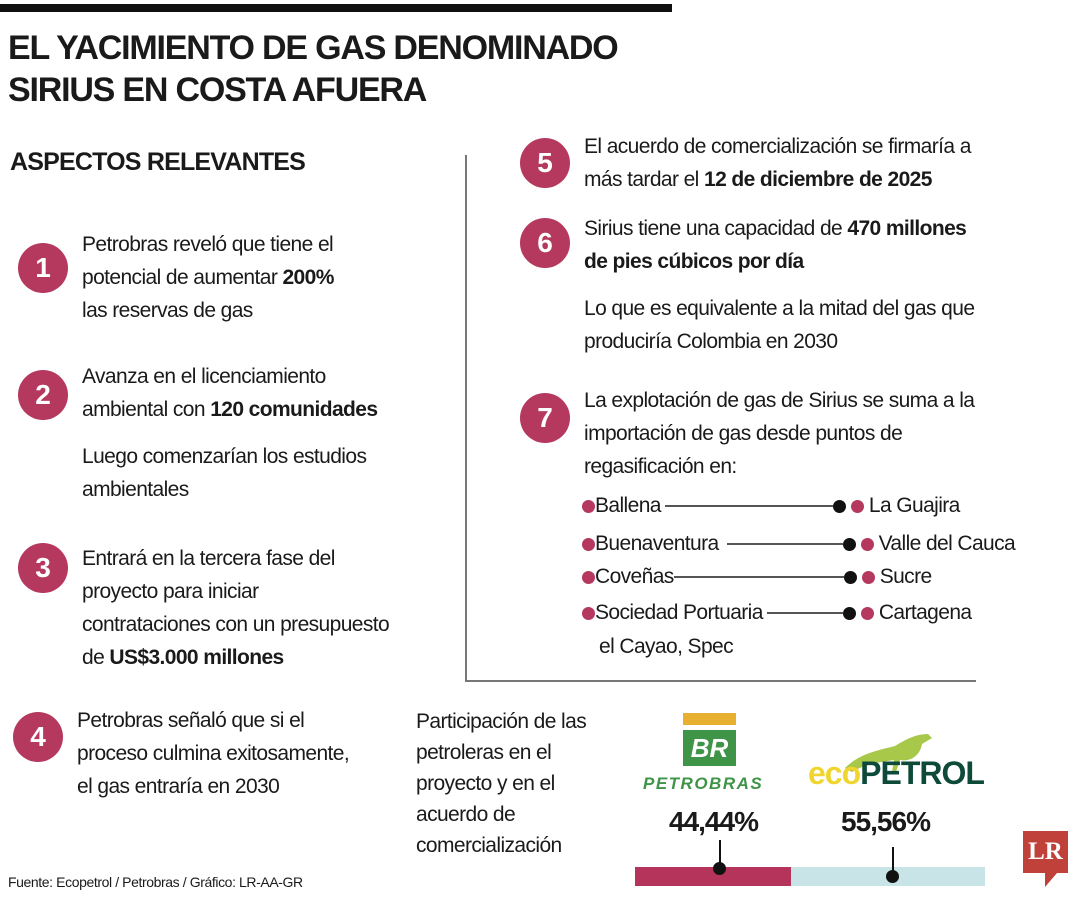 This screenshot has height=900, width=1080. I want to click on number-badge-1: 1, so click(43, 268).